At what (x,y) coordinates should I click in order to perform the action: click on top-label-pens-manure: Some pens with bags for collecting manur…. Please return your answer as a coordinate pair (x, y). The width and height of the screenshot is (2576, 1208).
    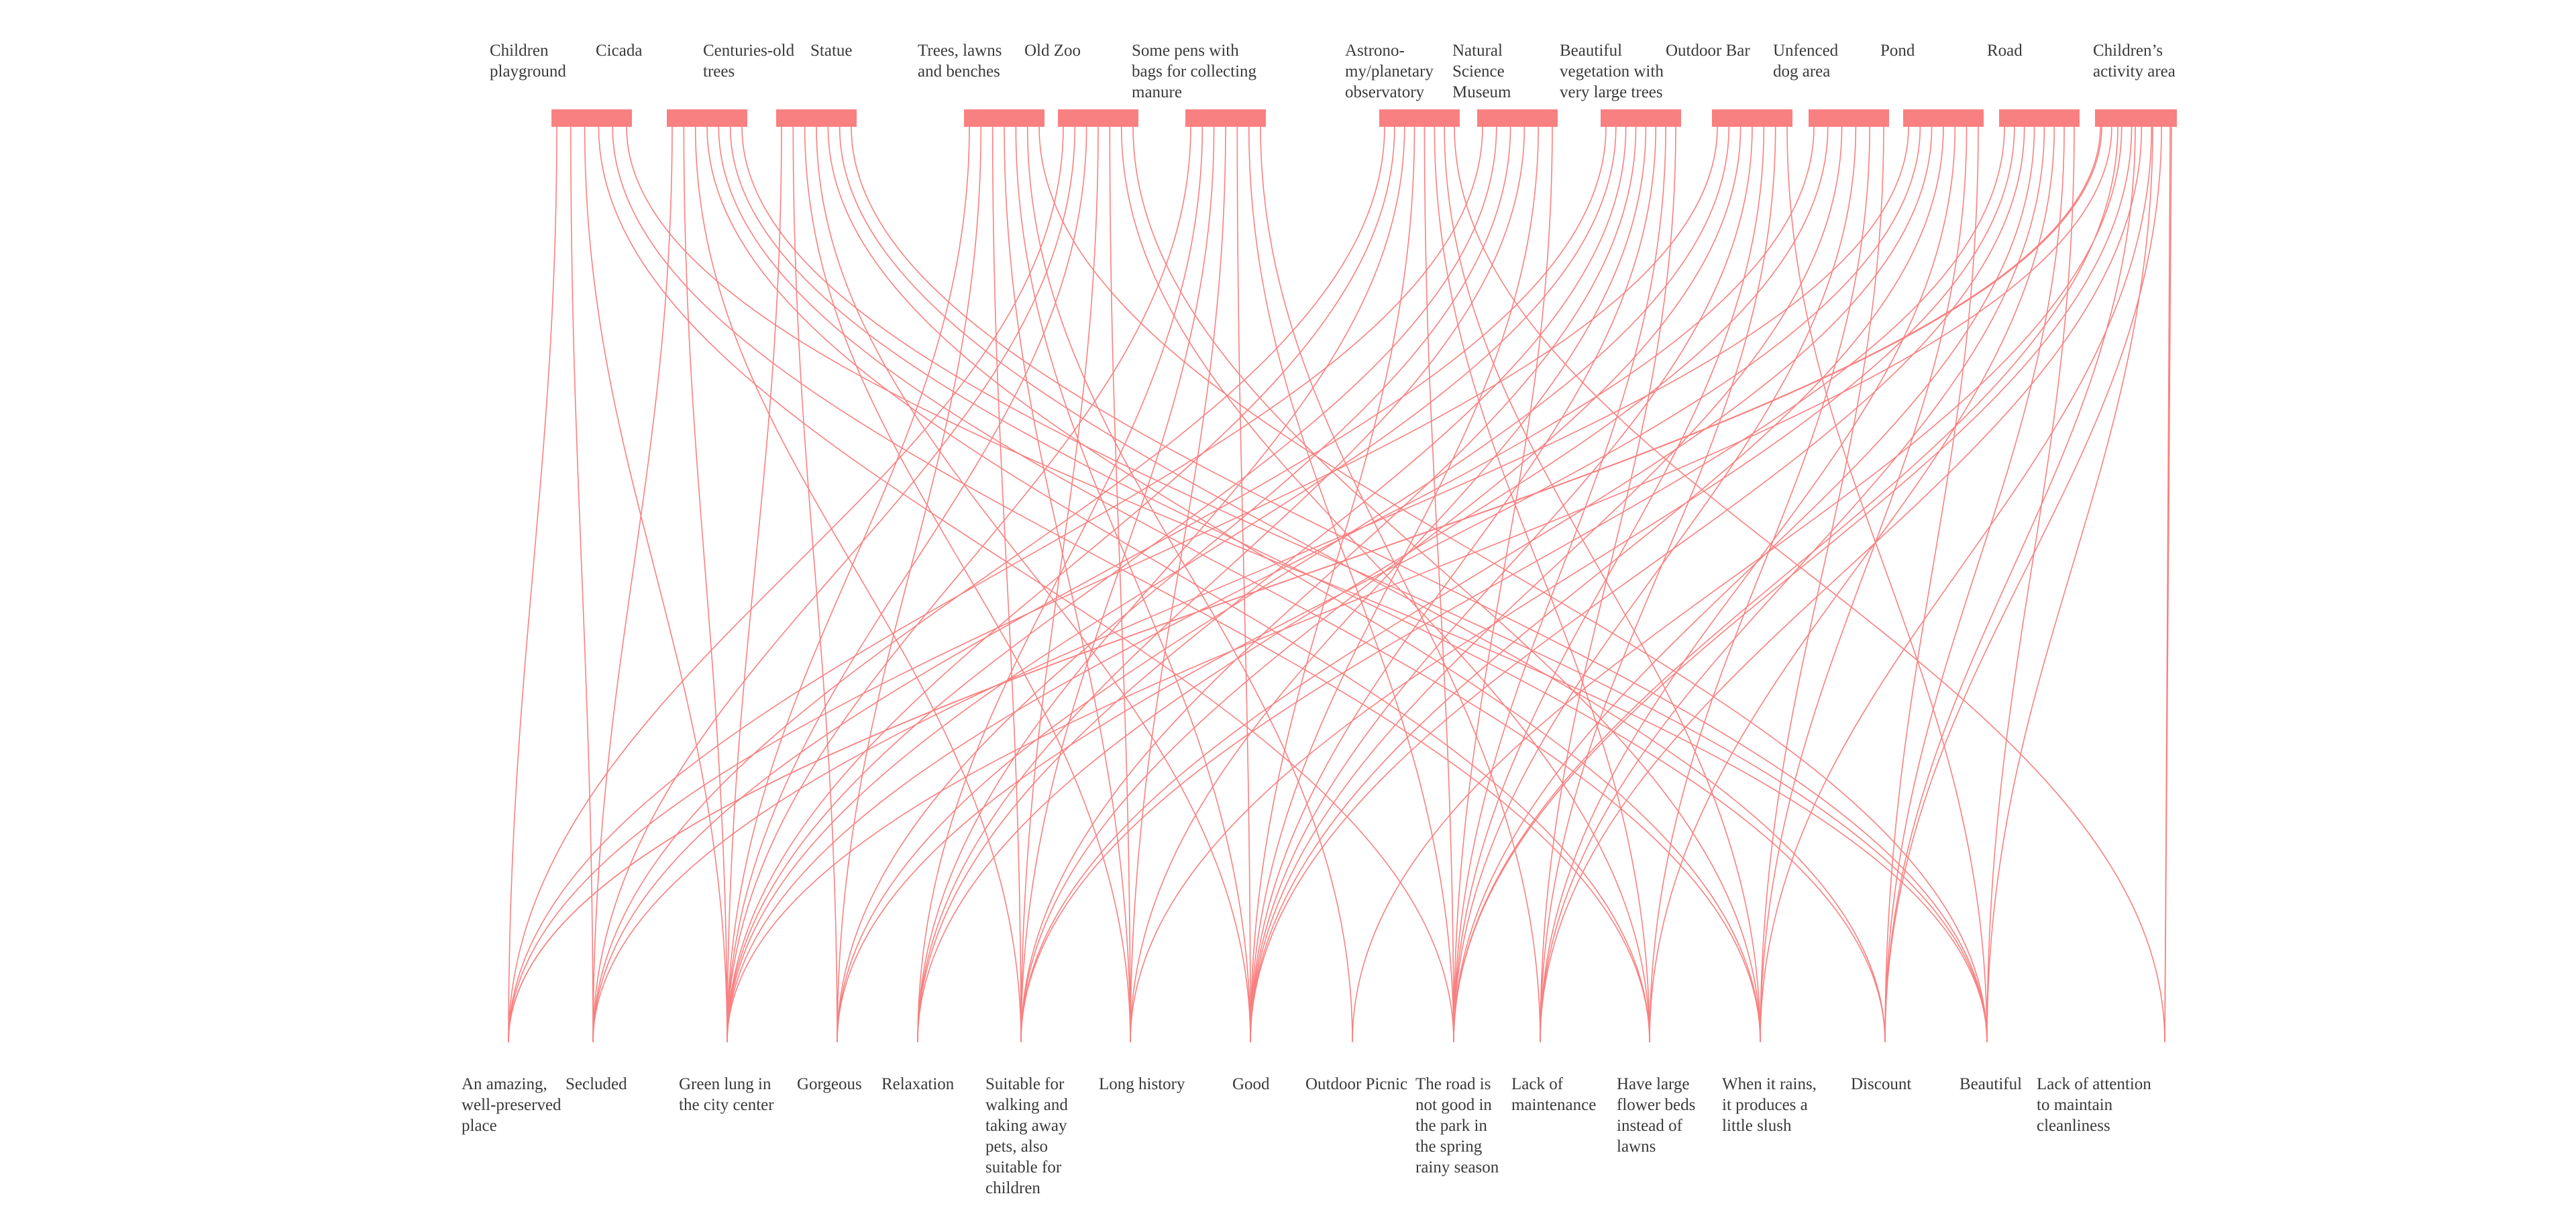
    Looking at the image, I should click on (1194, 71).